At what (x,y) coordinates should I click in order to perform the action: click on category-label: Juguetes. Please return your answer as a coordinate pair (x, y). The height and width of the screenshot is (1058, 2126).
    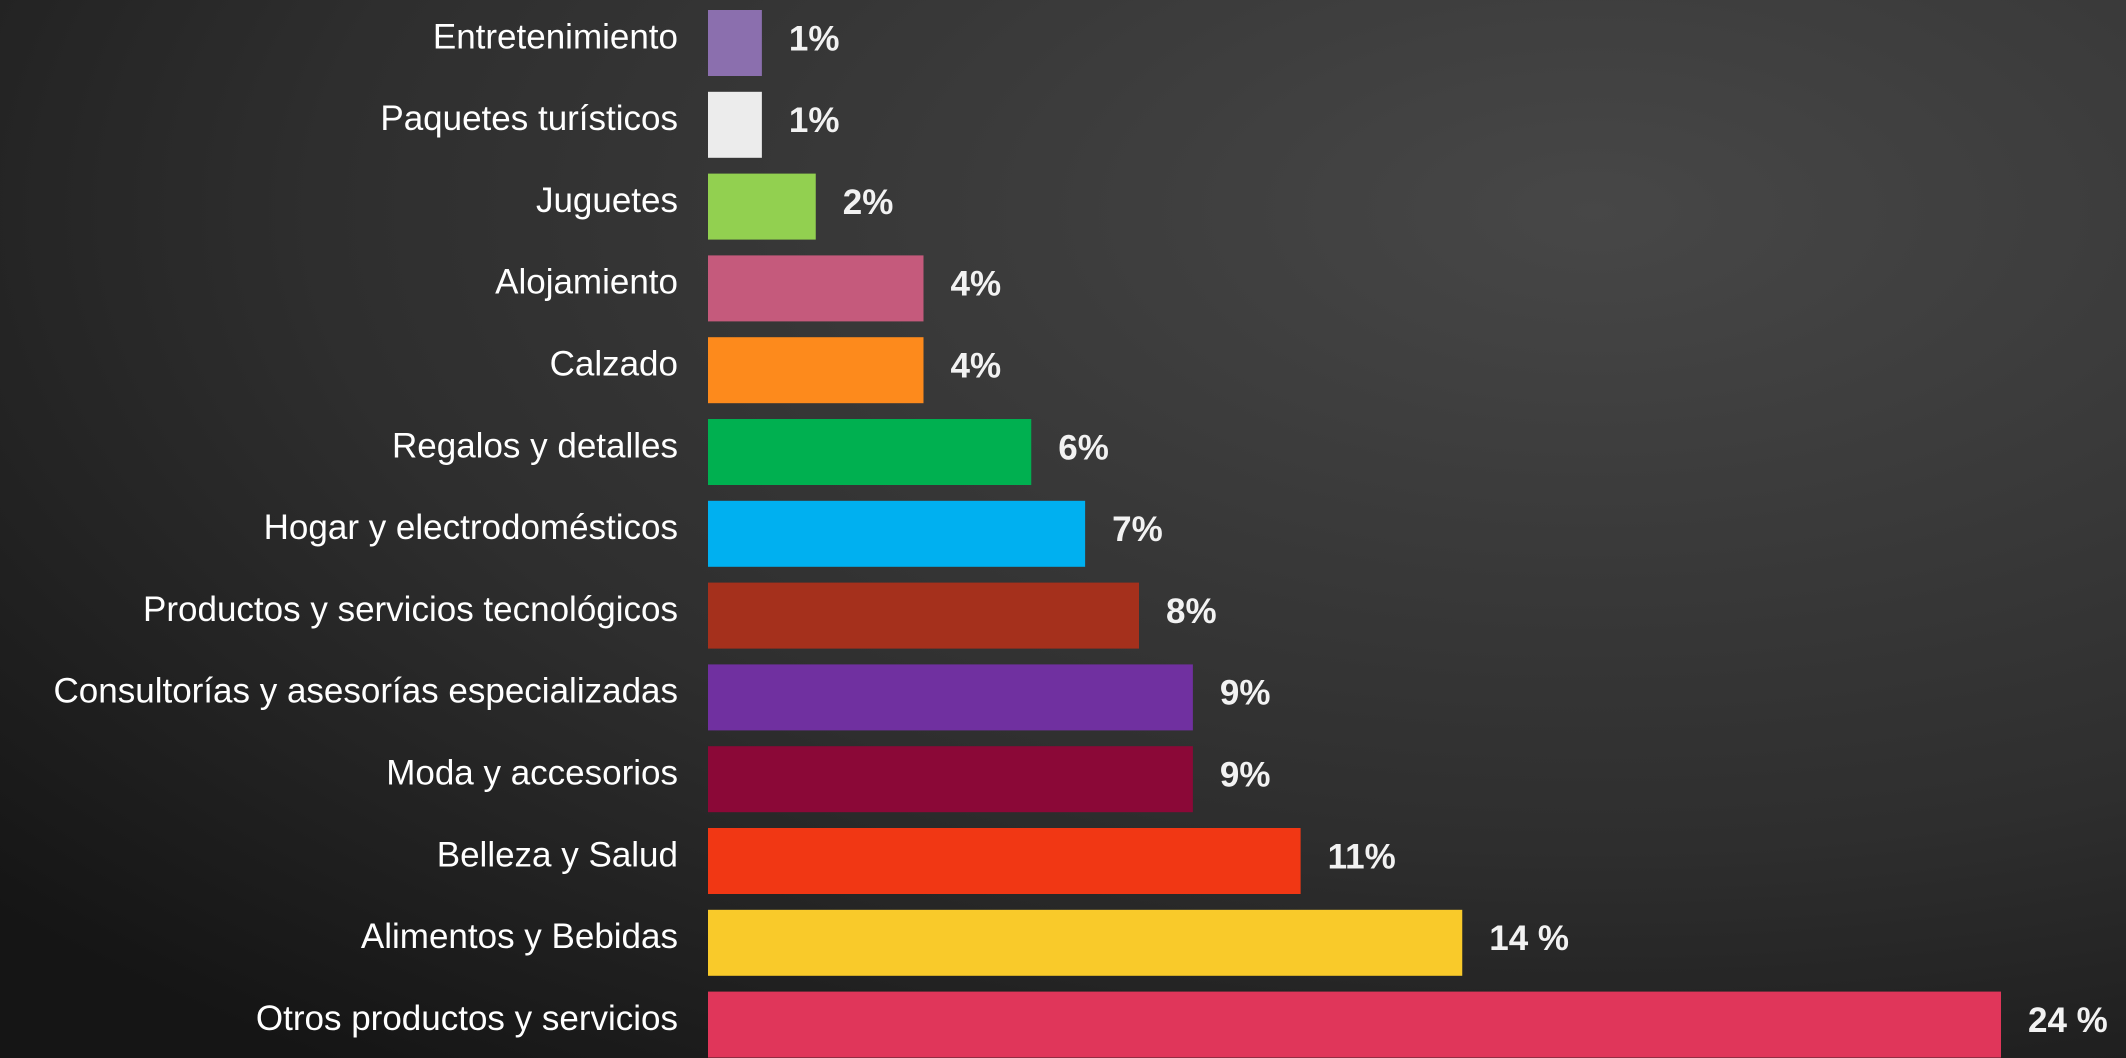
    Looking at the image, I should click on (607, 200).